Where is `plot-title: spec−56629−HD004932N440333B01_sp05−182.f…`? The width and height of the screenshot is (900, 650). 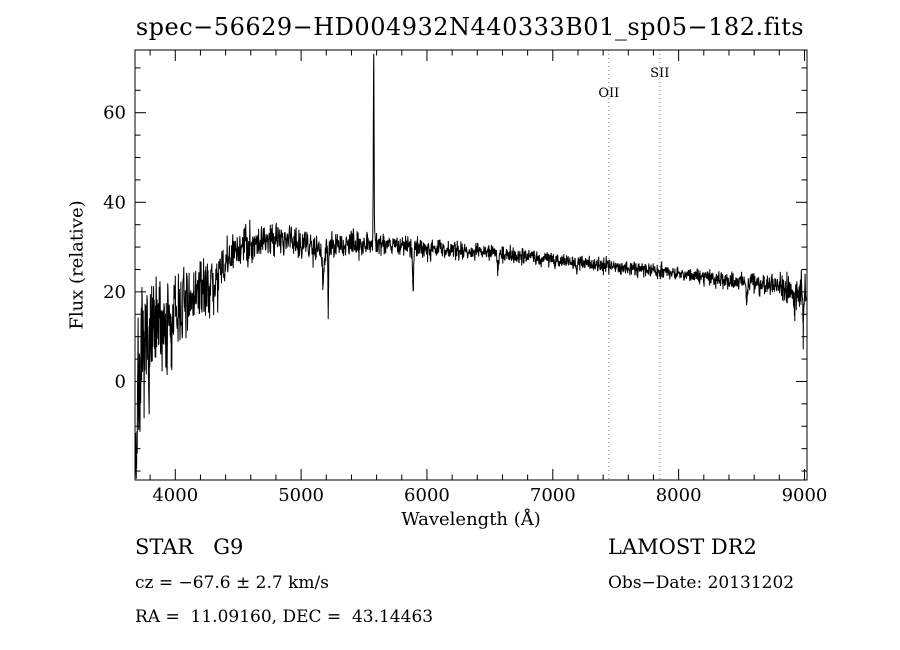
plot-title: spec−56629−HD004932N440333B01_sp05−182.f… is located at coordinates (470, 27).